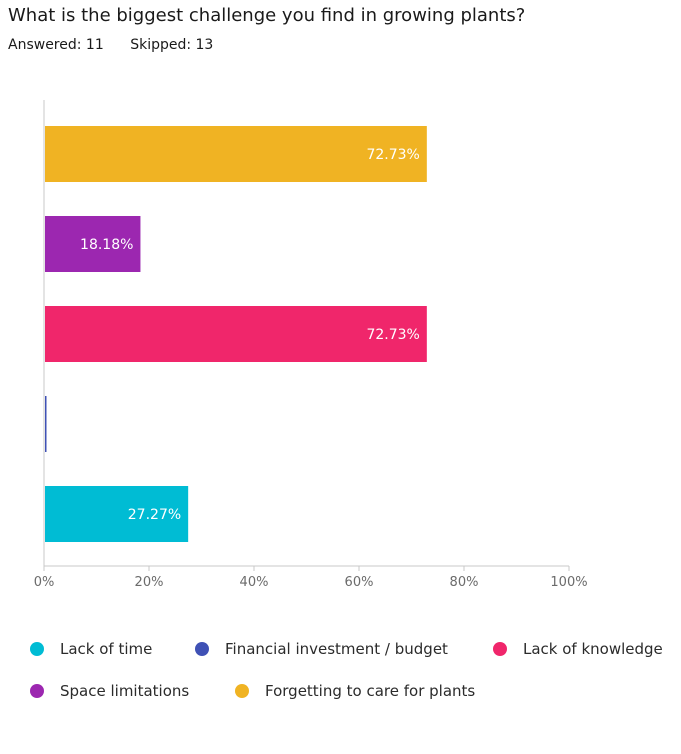  I want to click on legend-item: Space limitations, so click(109, 691).